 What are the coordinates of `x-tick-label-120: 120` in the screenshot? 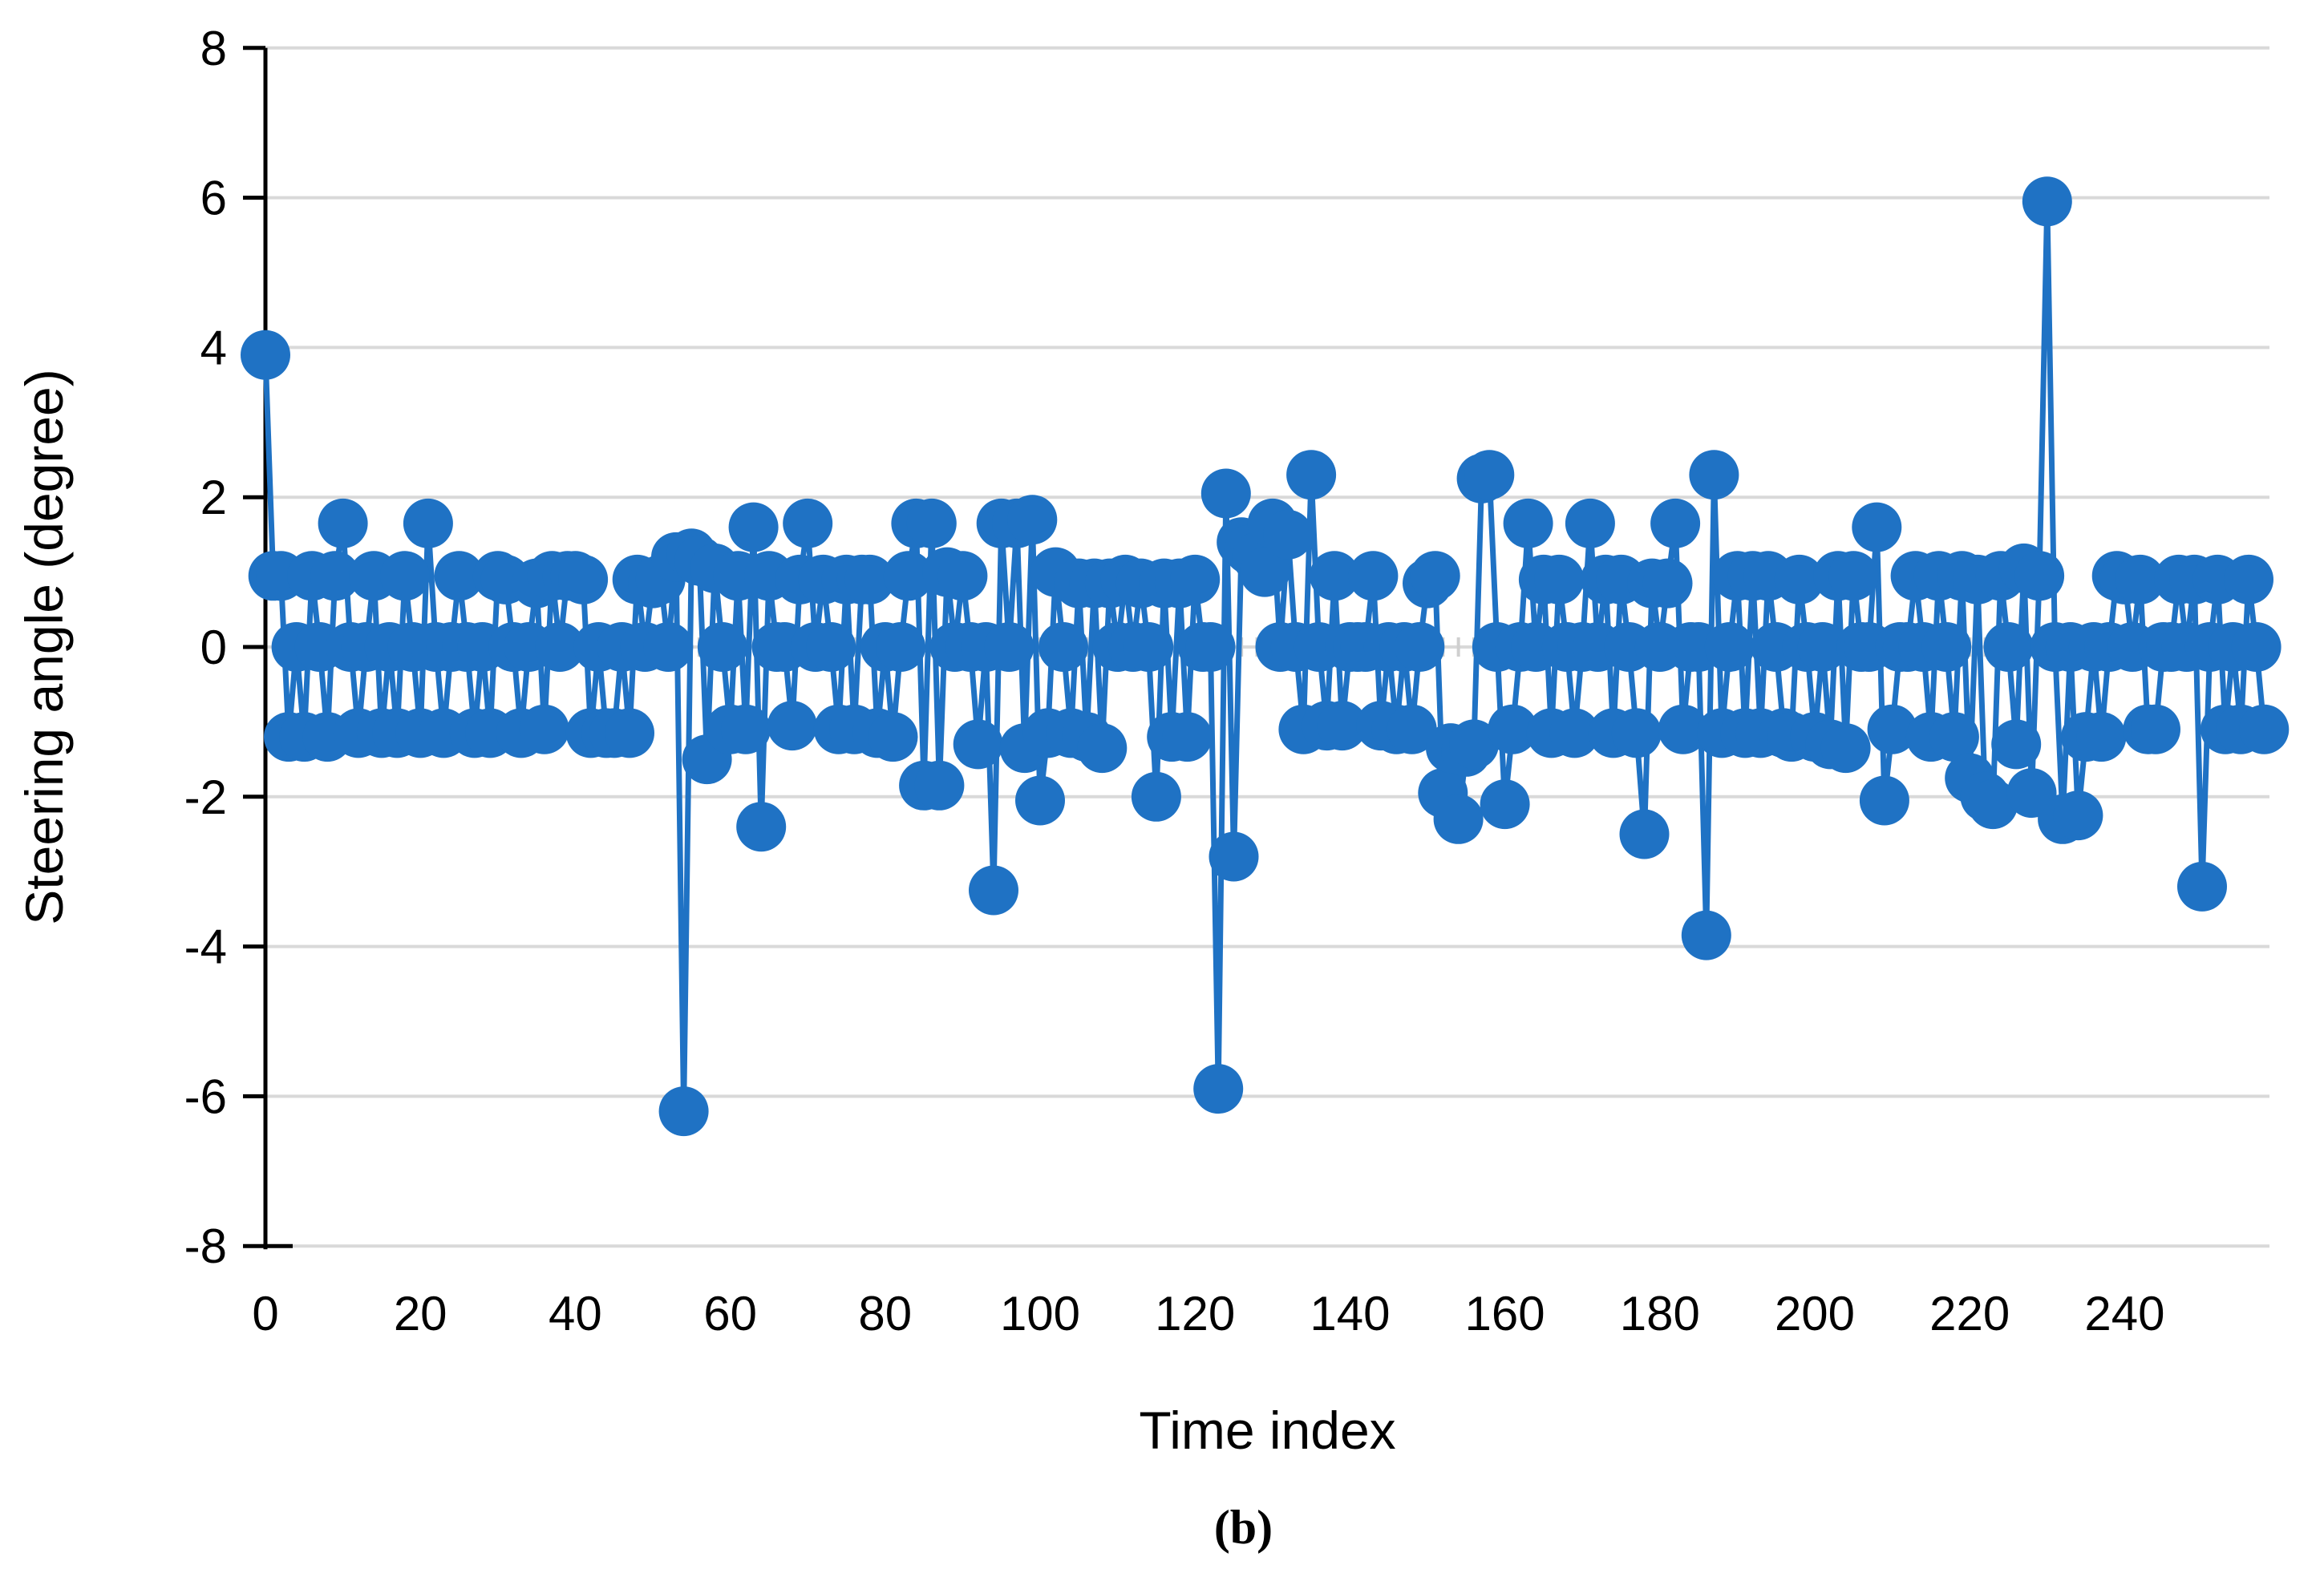 It's located at (1195, 1313).